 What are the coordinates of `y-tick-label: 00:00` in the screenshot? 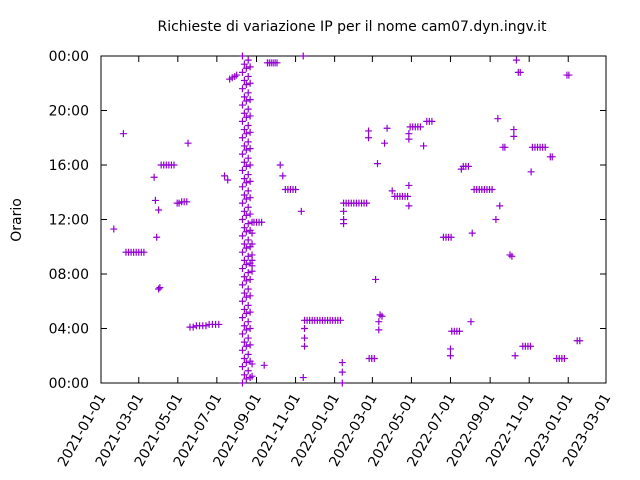 It's located at (69, 384).